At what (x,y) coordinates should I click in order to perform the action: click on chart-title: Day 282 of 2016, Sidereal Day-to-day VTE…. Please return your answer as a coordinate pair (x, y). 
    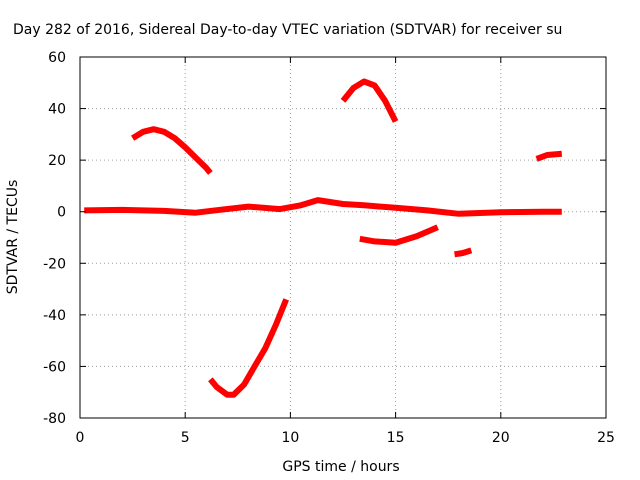
    Looking at the image, I should click on (287, 30).